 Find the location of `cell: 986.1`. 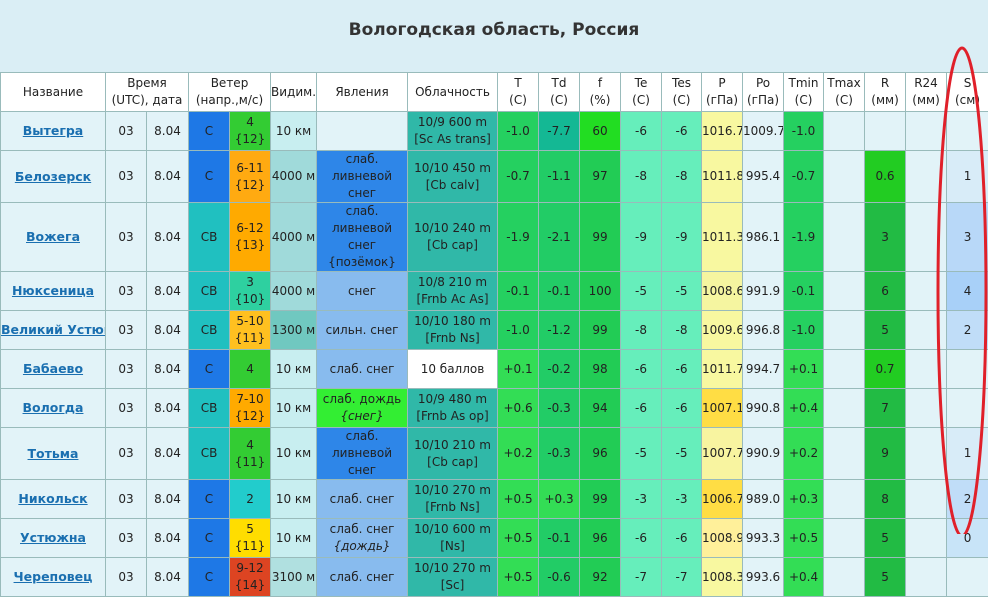

cell: 986.1 is located at coordinates (763, 237).